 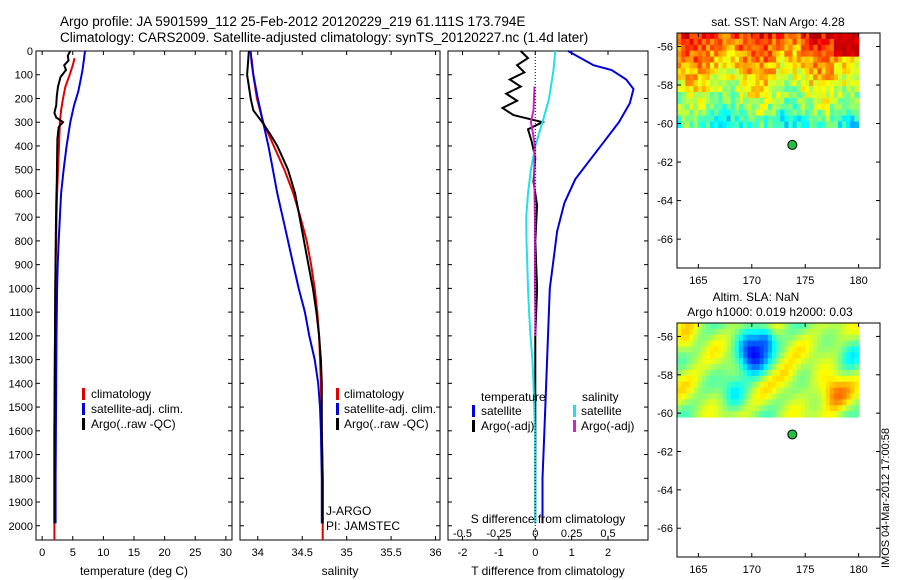 I want to click on y-tick-label: 500, so click(x=24, y=171).